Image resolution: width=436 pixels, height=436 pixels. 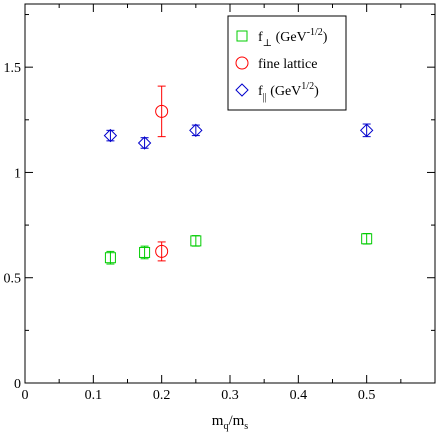 I want to click on legend: f⊥ (GeV-1/2) fine lattice f|| (GeV1/2), so click(x=287, y=63).